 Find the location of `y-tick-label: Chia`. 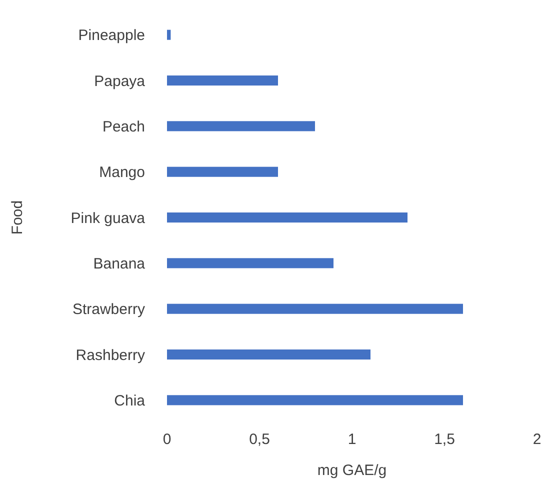

y-tick-label: Chia is located at coordinates (130, 401).